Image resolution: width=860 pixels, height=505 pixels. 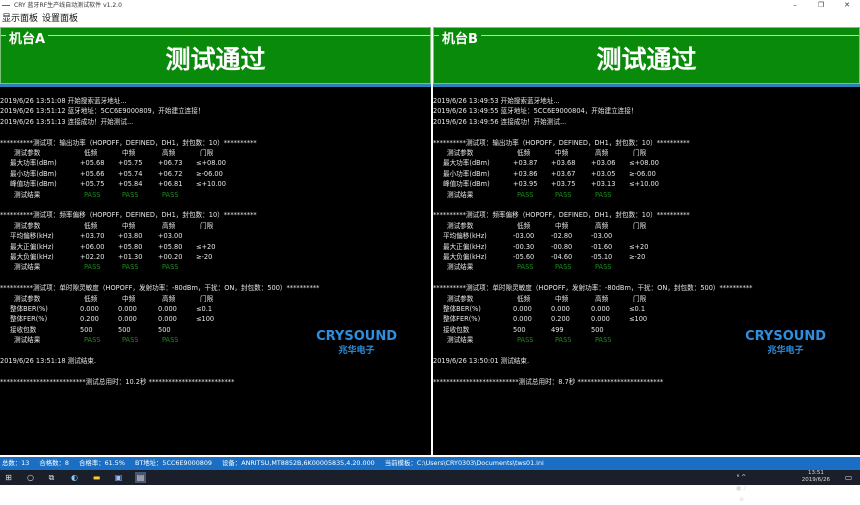 I want to click on table-cell: 峰值功率(dBm), so click(x=33, y=184).